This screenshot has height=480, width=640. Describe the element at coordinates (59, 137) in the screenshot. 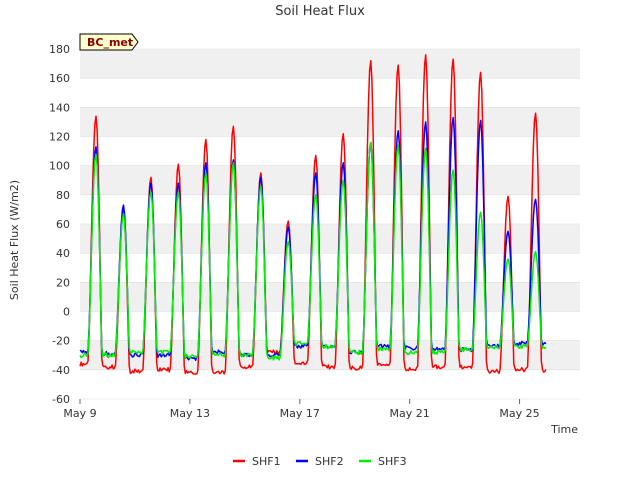

I see `y-tick-label: 120` at that location.